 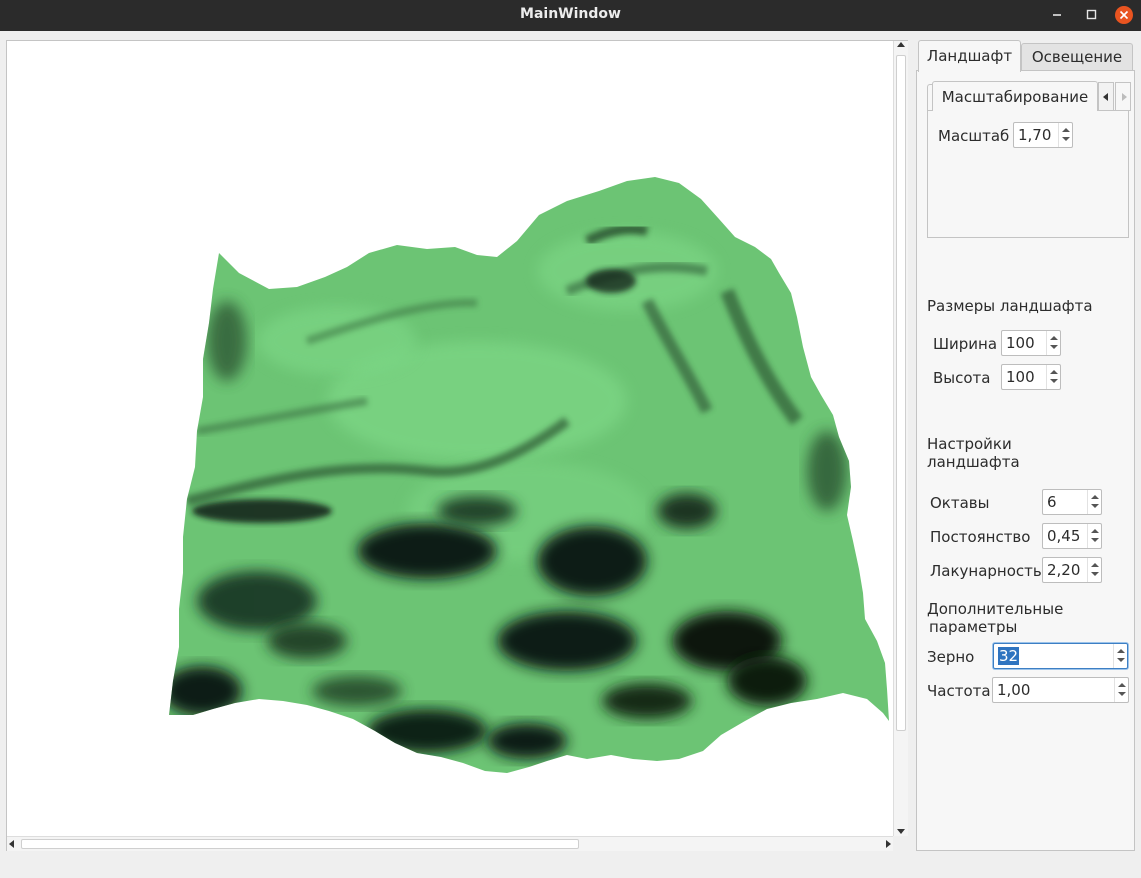 What do you see at coordinates (1065, 135) in the screenshot?
I see `scale-stepper-icon` at bounding box center [1065, 135].